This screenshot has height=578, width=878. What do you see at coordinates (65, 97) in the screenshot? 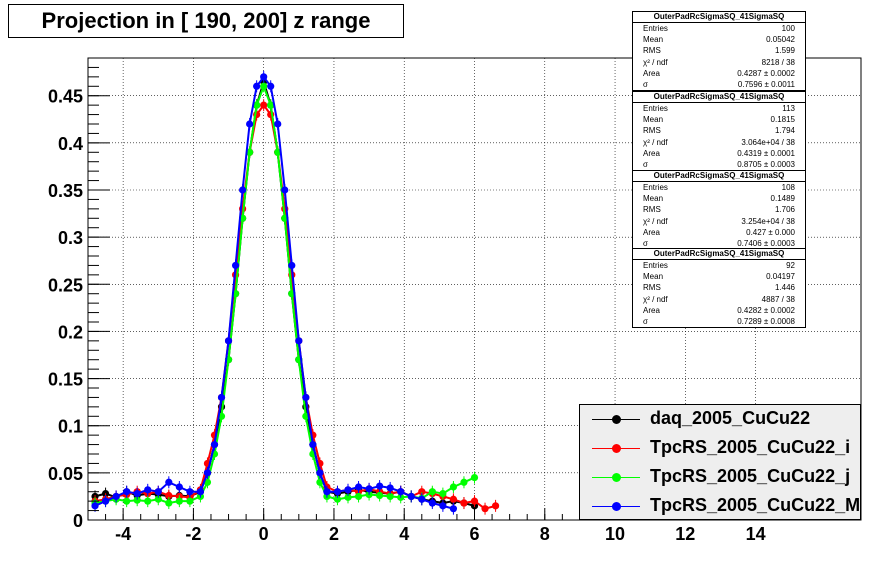
I see `y-tick-label: 0.45` at bounding box center [65, 97].